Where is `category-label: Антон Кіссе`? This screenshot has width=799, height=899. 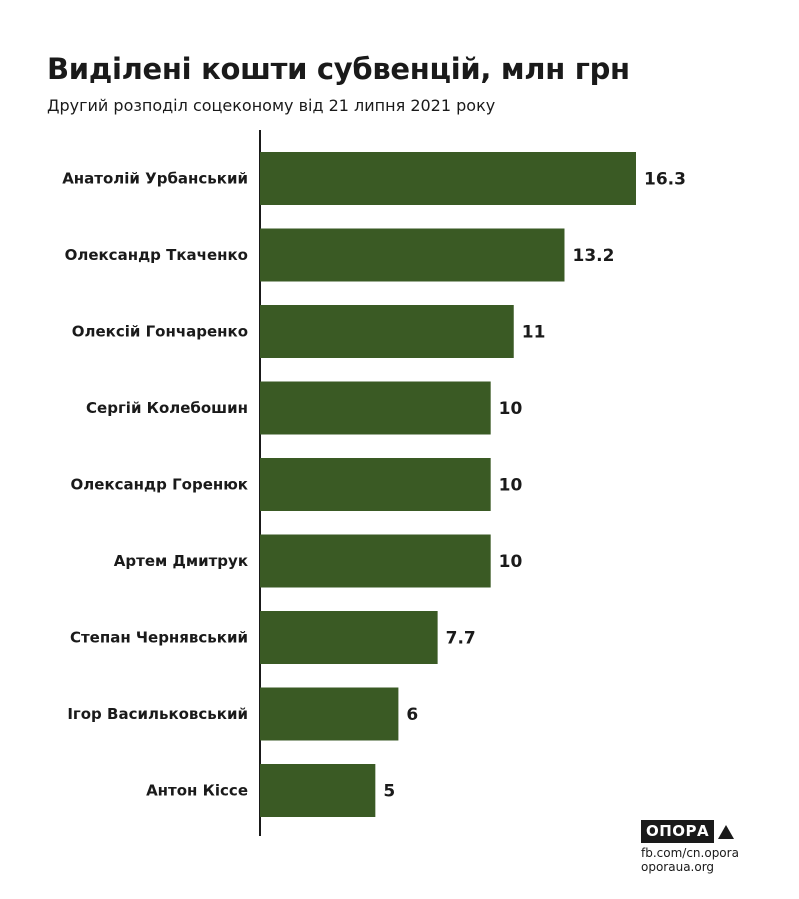
category-label: Антон Кіссе is located at coordinates (197, 791).